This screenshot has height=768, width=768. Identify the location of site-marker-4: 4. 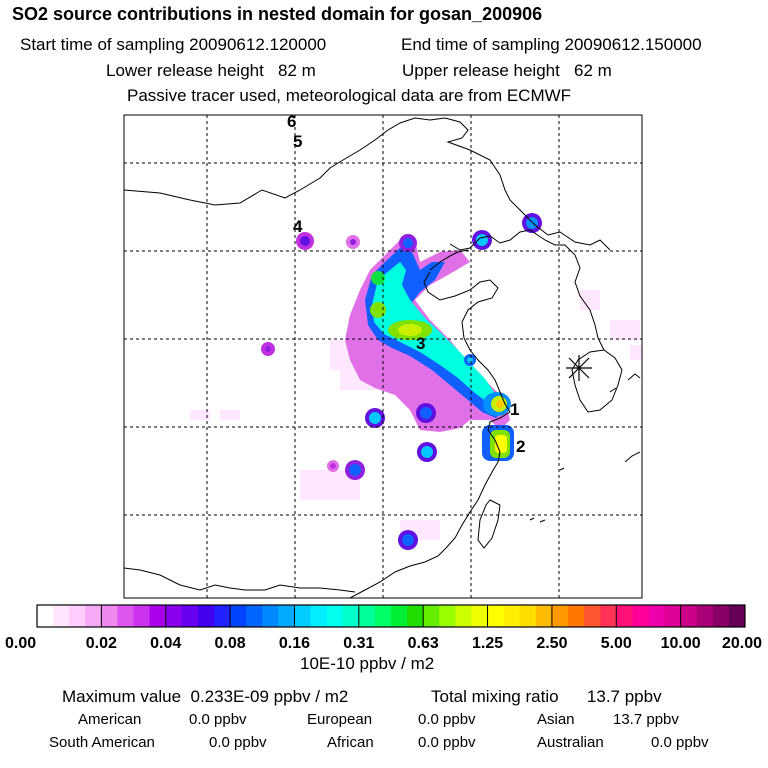
(298, 226).